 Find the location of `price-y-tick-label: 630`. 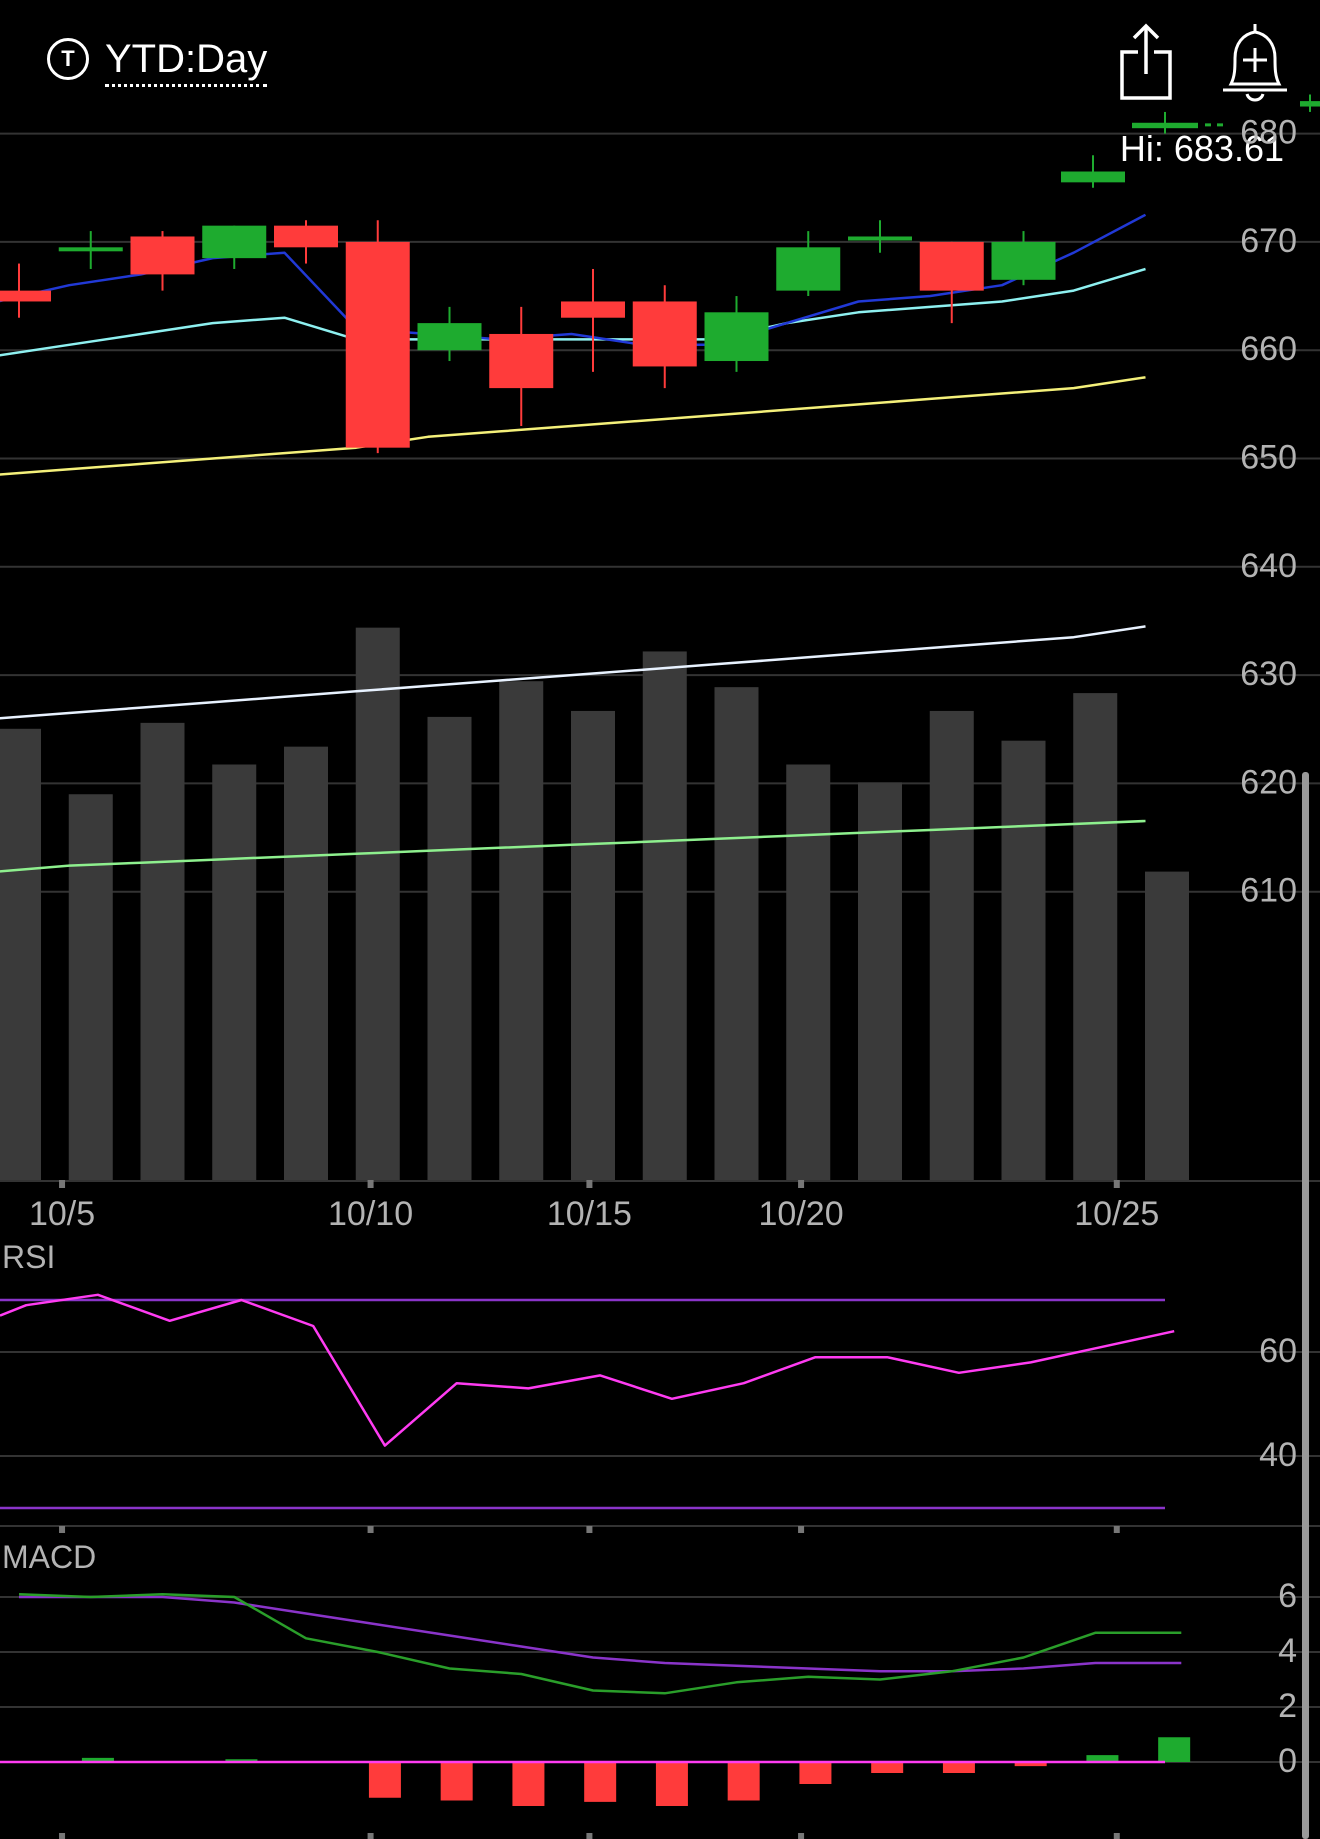

price-y-tick-label: 630 is located at coordinates (1268, 674).